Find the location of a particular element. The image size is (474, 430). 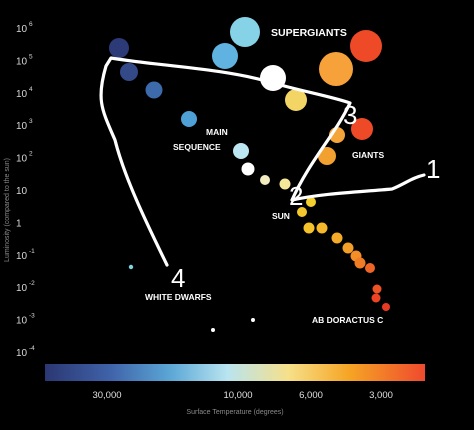

y-tick-exponent: 3 is located at coordinates (31, 121).